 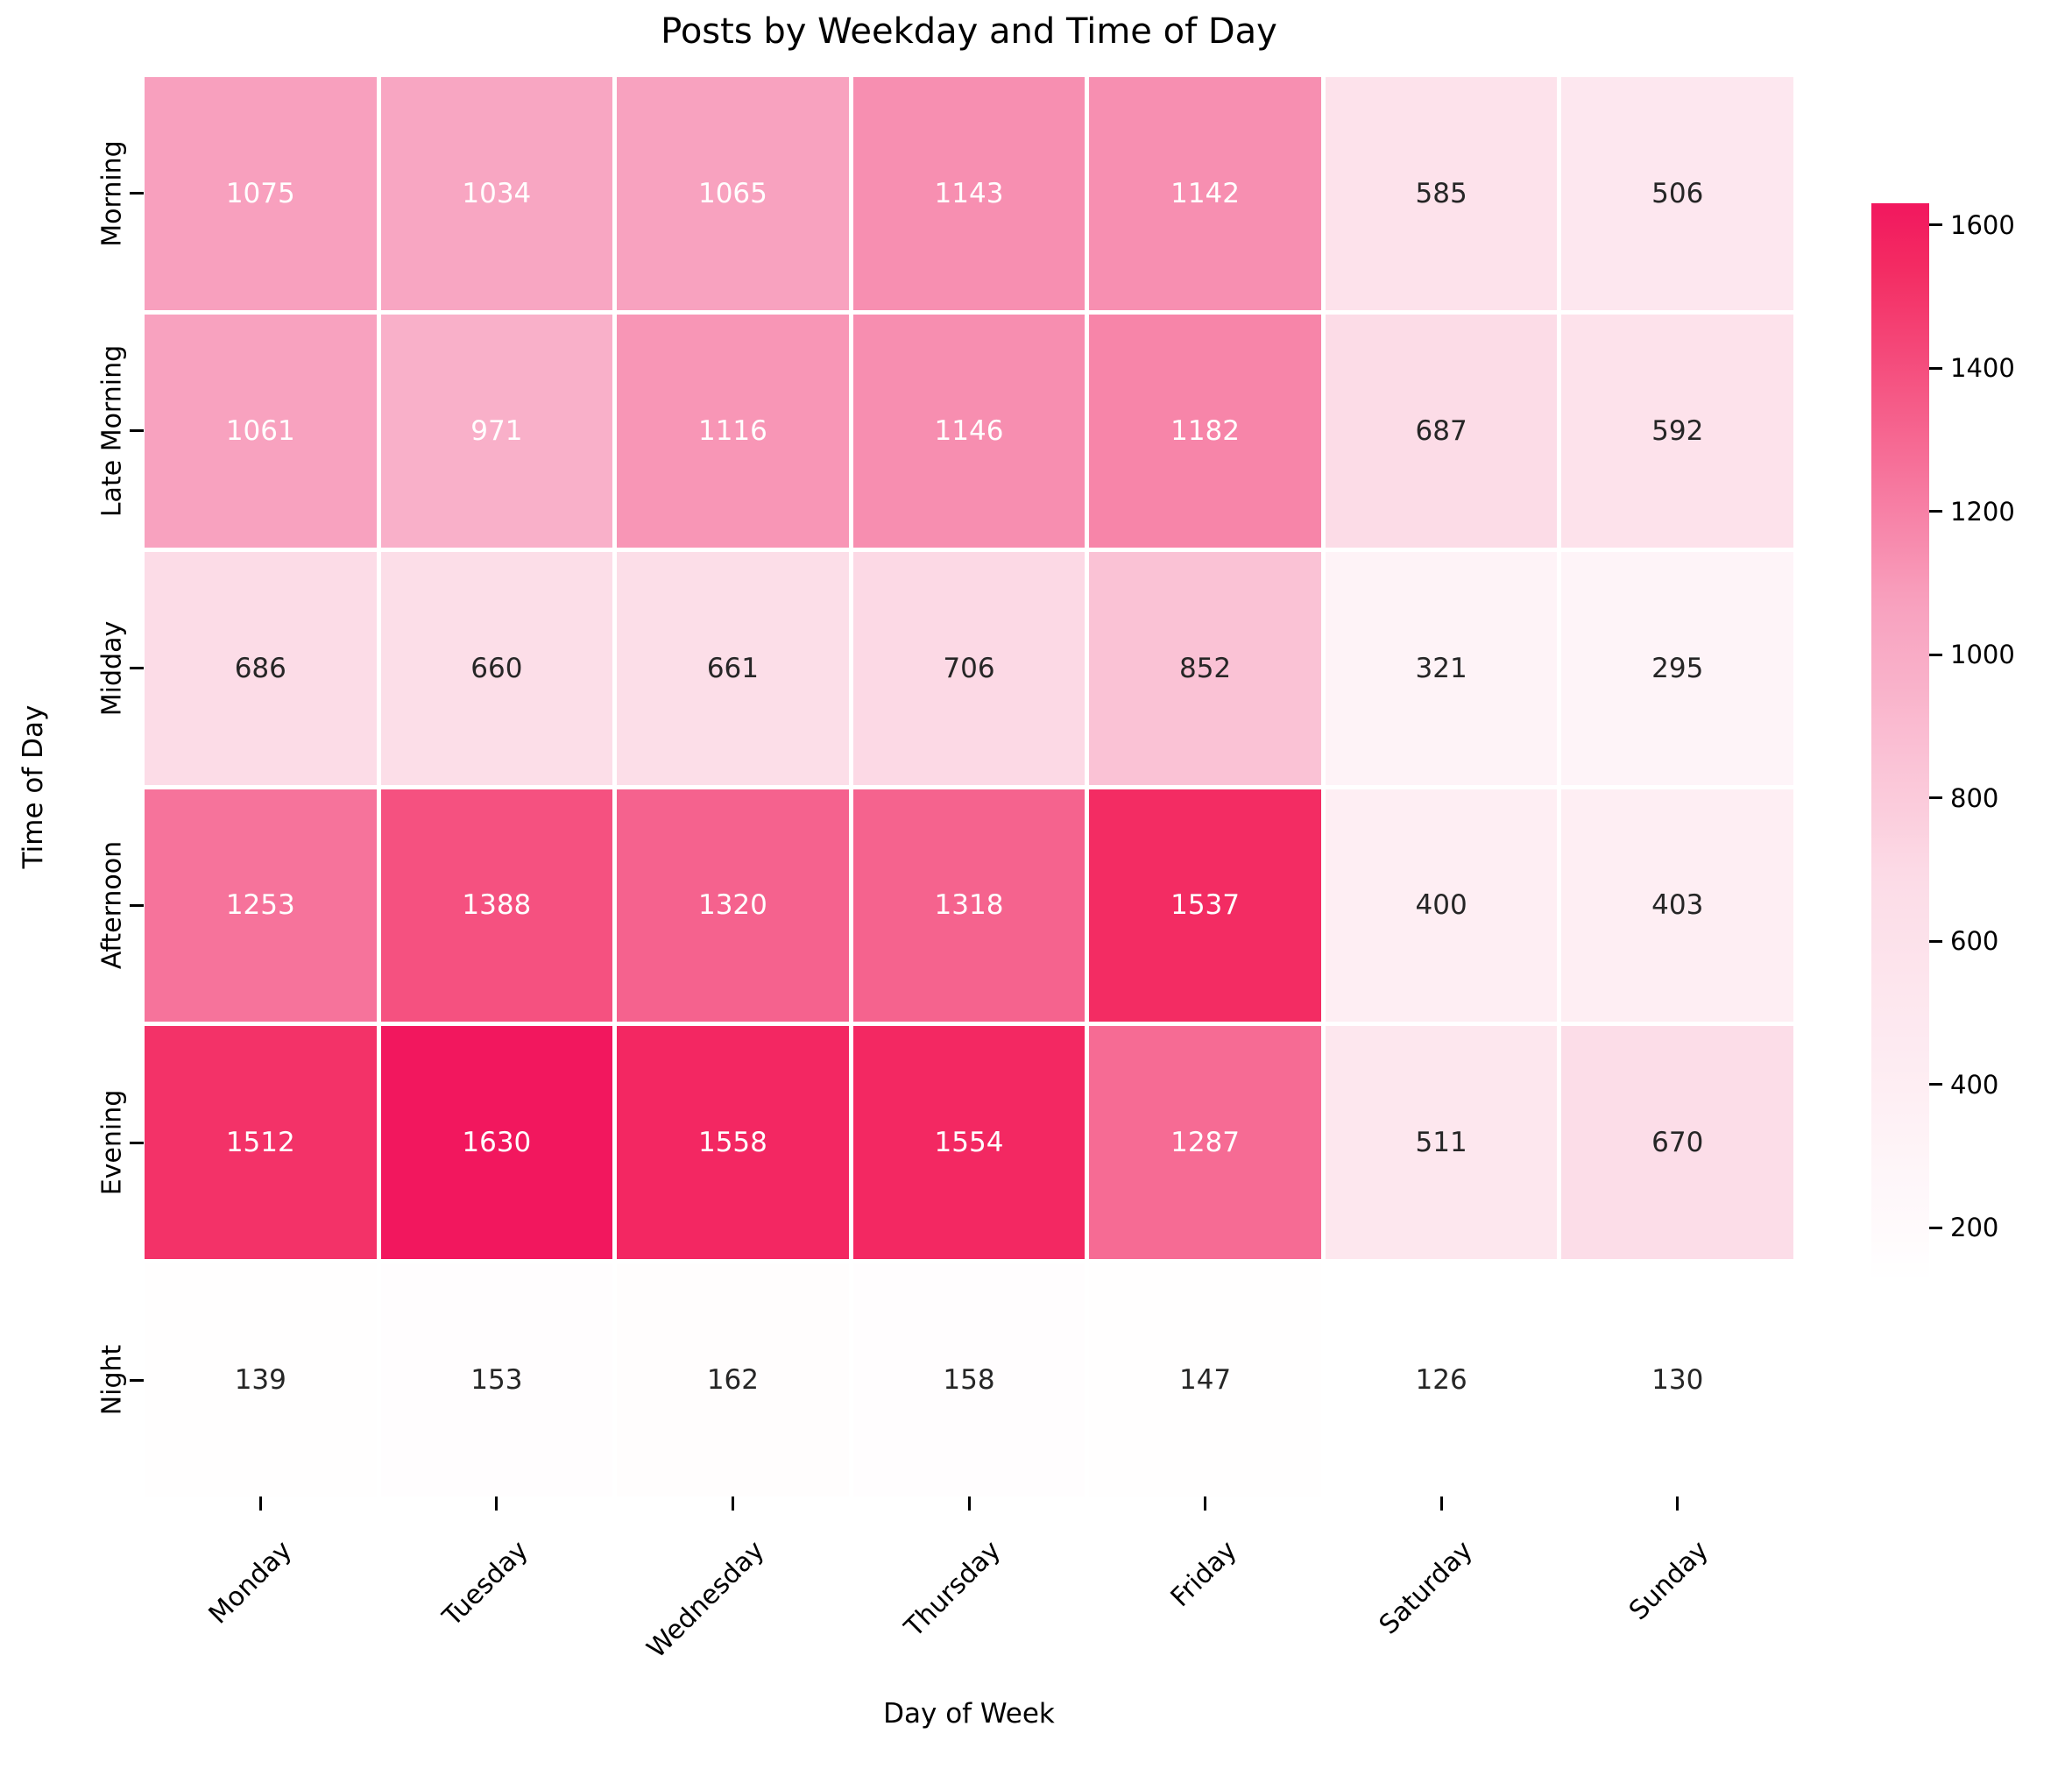 What do you see at coordinates (112, 668) in the screenshot?
I see `y-tick-label: Midday` at bounding box center [112, 668].